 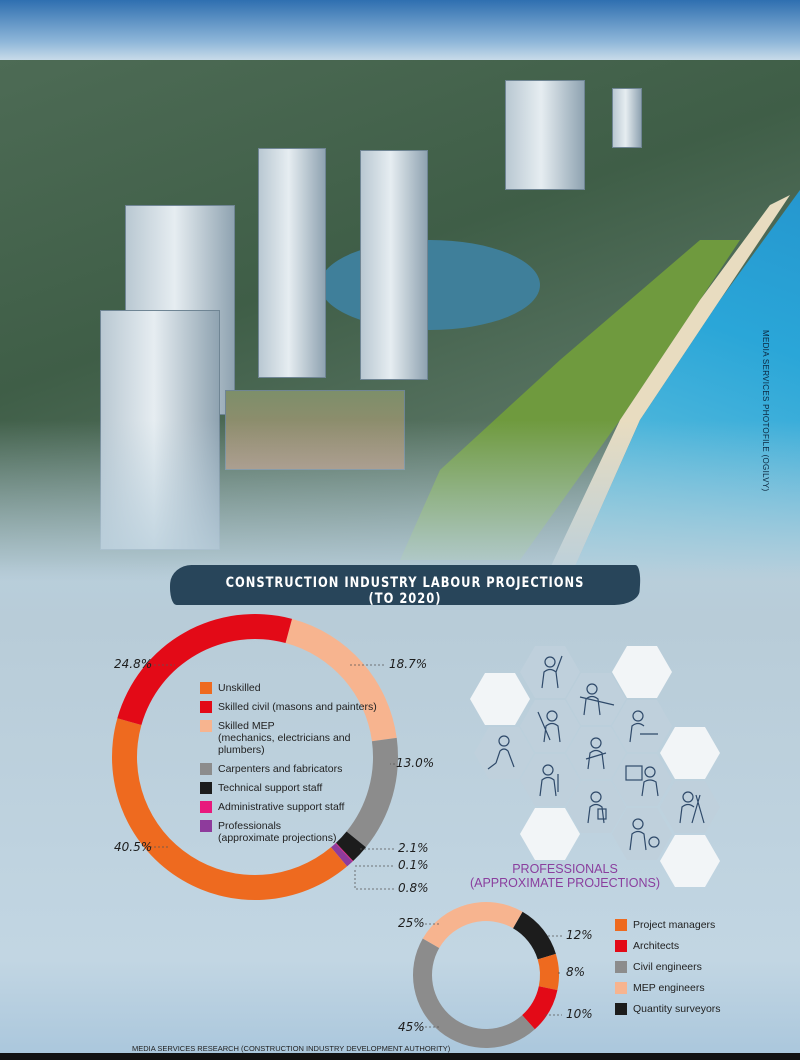 I want to click on data-label-technical: 2.1%, so click(x=413, y=848).